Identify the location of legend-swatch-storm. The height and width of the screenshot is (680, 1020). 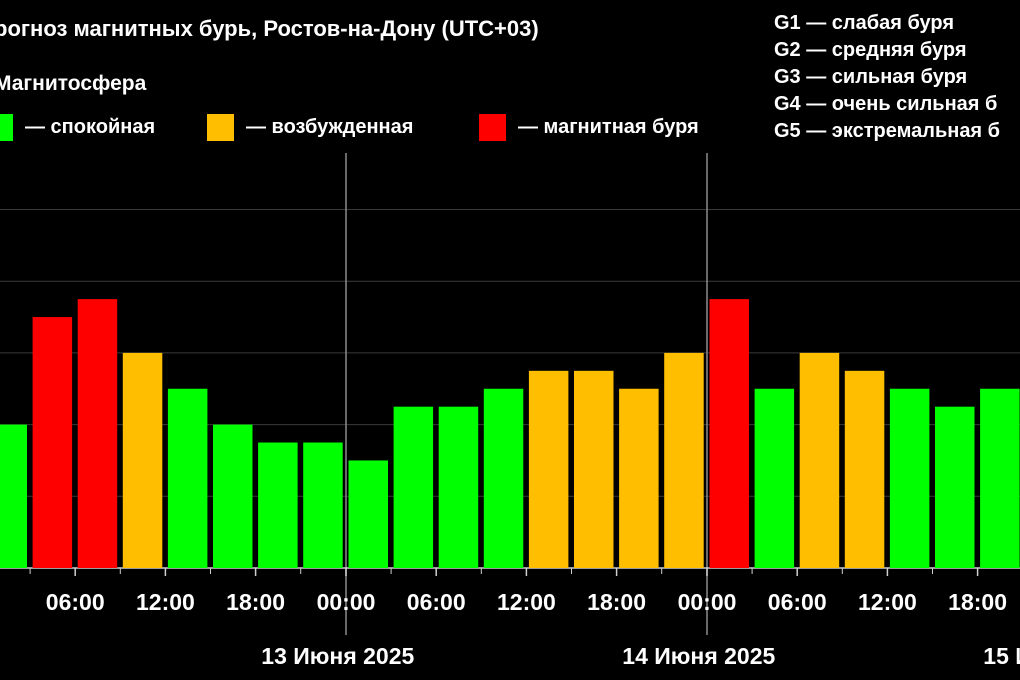
(492, 127).